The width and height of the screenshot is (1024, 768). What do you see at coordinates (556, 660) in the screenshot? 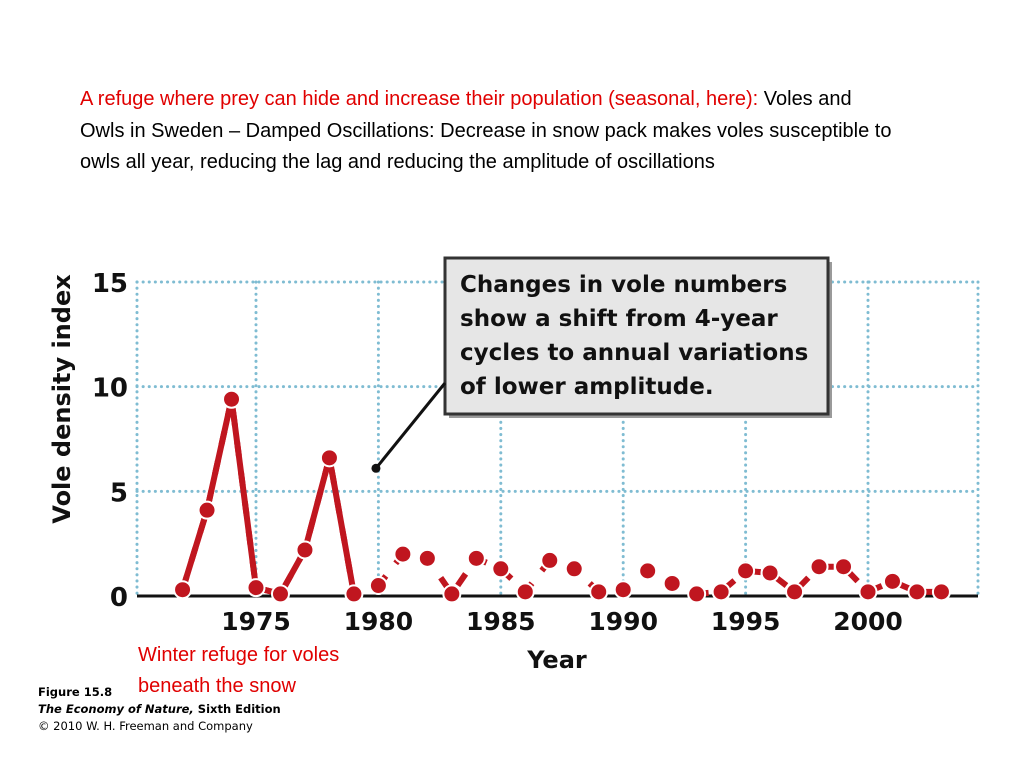
I see `x-axis-title: Year` at bounding box center [556, 660].